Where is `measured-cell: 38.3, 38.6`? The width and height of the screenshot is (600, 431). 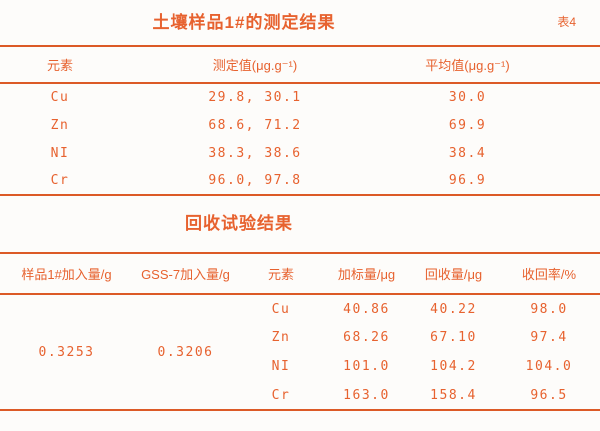
measured-cell: 38.3, 38.6 is located at coordinates (255, 153).